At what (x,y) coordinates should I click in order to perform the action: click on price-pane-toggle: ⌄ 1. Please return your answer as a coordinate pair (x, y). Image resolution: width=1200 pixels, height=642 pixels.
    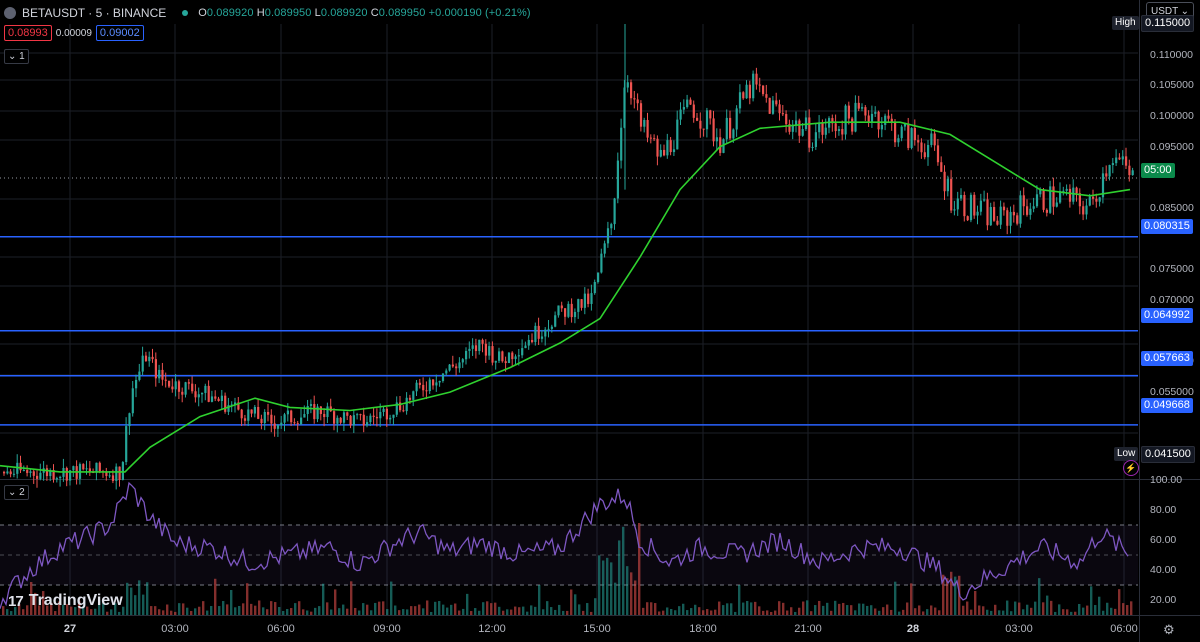
    Looking at the image, I should click on (16, 56).